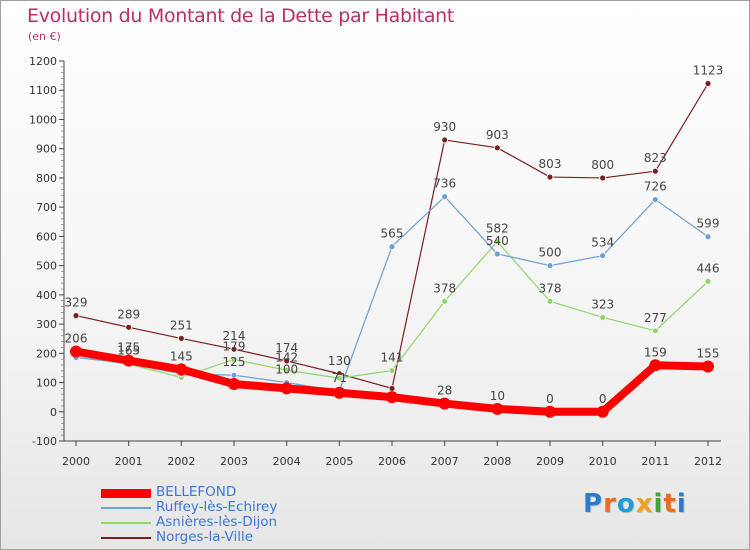  What do you see at coordinates (43, 90) in the screenshot?
I see `y-tick-label: 1100` at bounding box center [43, 90].